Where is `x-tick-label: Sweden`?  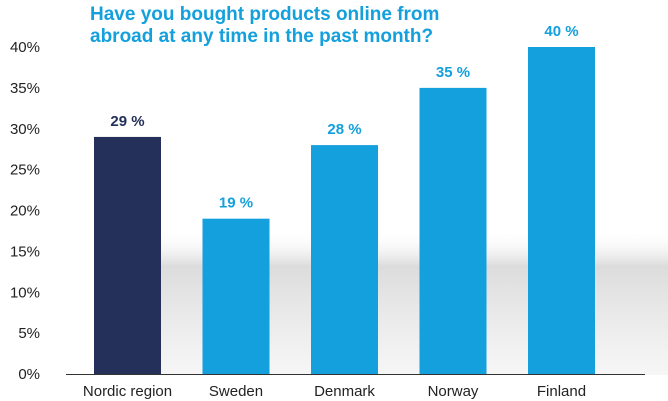
x-tick-label: Sweden is located at coordinates (236, 391).